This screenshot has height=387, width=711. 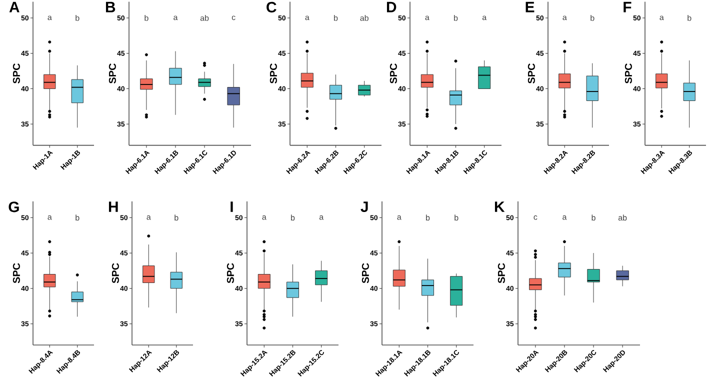 What do you see at coordinates (14, 7) in the screenshot?
I see `chart-title: A` at bounding box center [14, 7].